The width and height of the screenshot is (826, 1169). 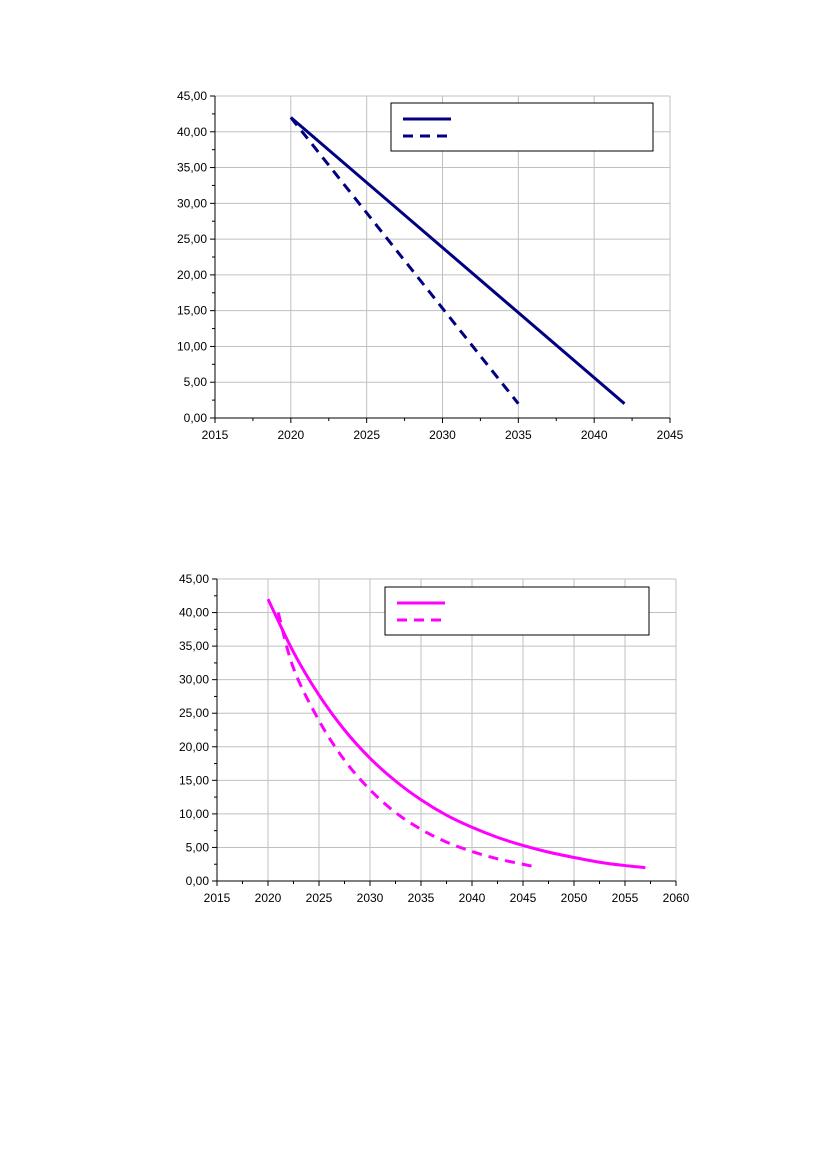 I want to click on x-tick-label: 2055, so click(x=625, y=898).